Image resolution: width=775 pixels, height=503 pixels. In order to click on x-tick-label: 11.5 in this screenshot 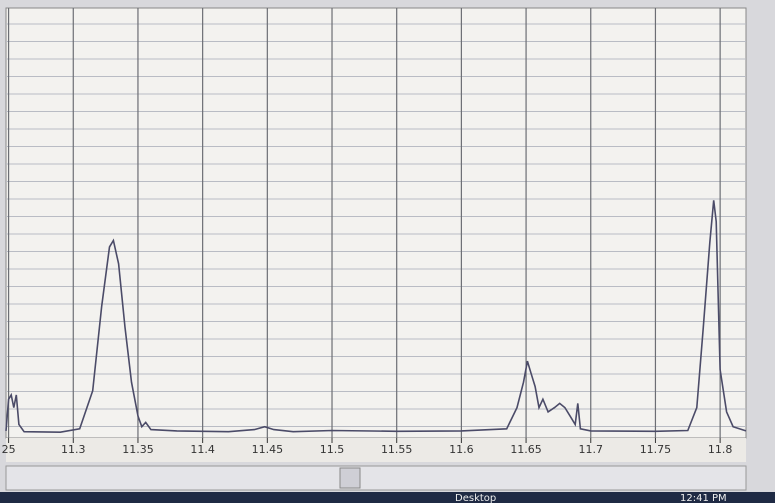, I will do `click(332, 449)`.